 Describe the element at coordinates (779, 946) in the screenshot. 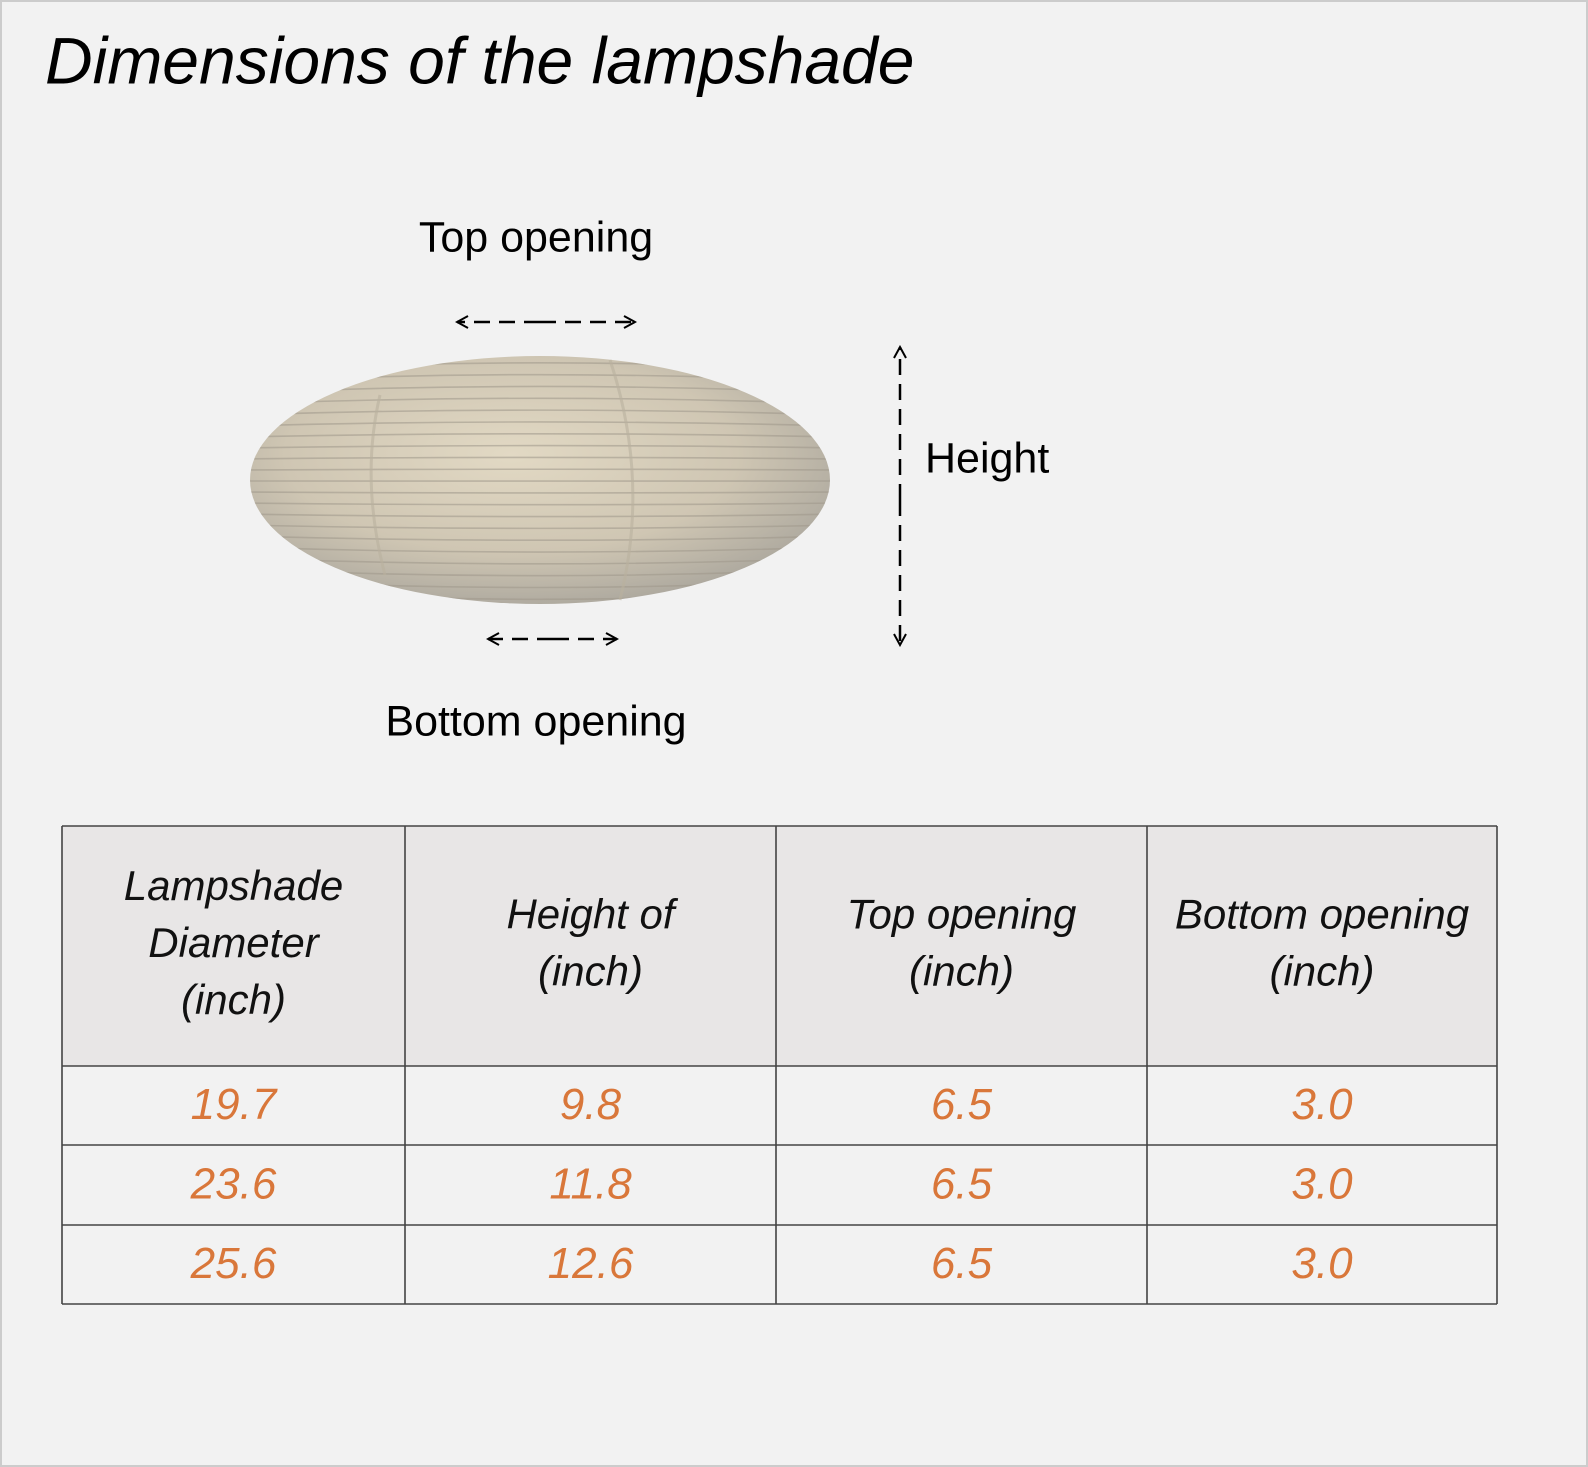

I see `table-header-bg` at that location.